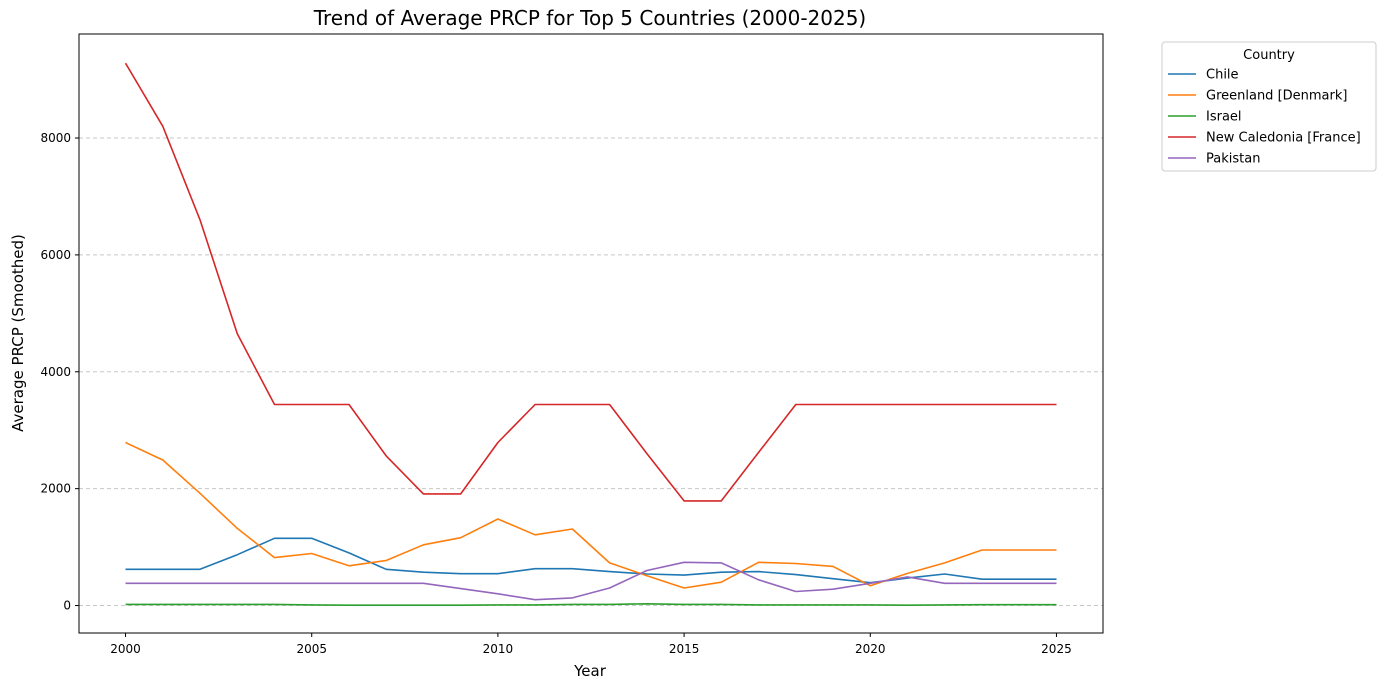 Image resolution: width=1386 pixels, height=690 pixels. What do you see at coordinates (591, 515) in the screenshot?
I see `series-line-greenland-denmark` at bounding box center [591, 515].